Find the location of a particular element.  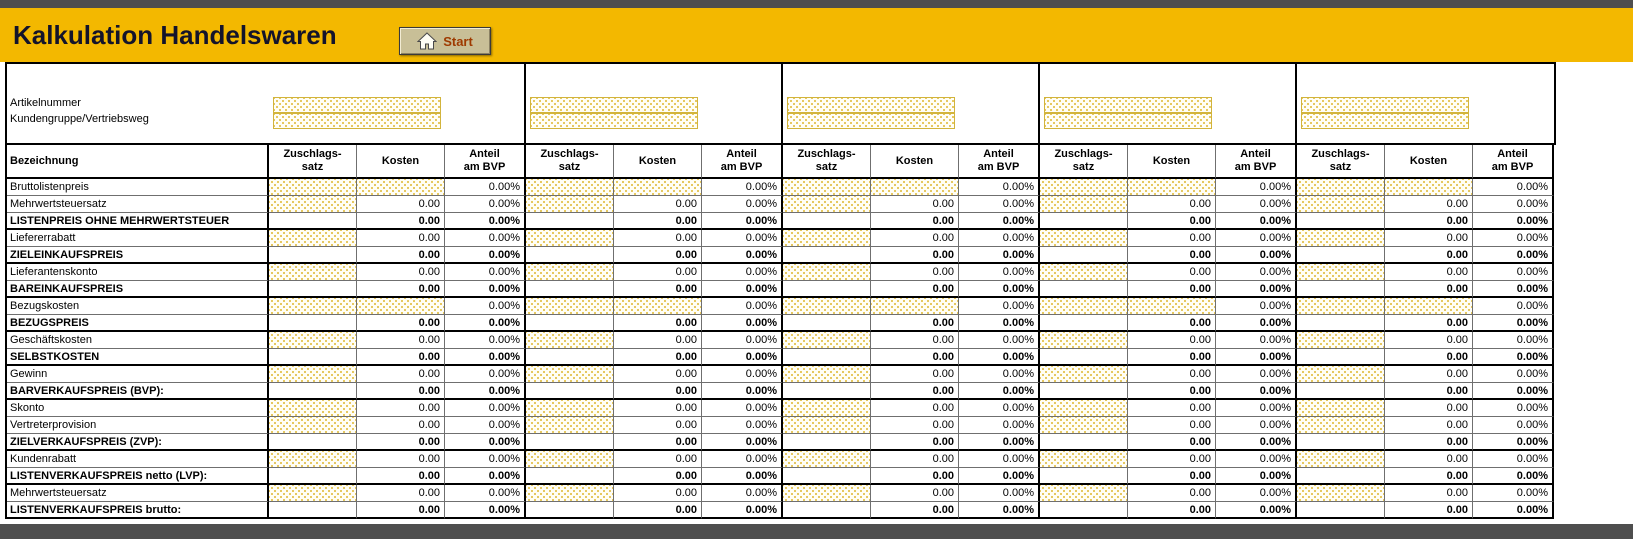

window-top-frame is located at coordinates (816, 4).